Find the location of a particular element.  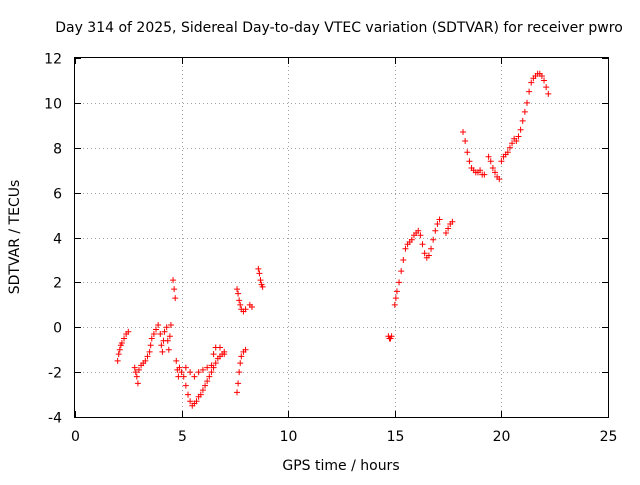

x-tick-labels: 0 5 10 15 20 25 is located at coordinates (344, 437).